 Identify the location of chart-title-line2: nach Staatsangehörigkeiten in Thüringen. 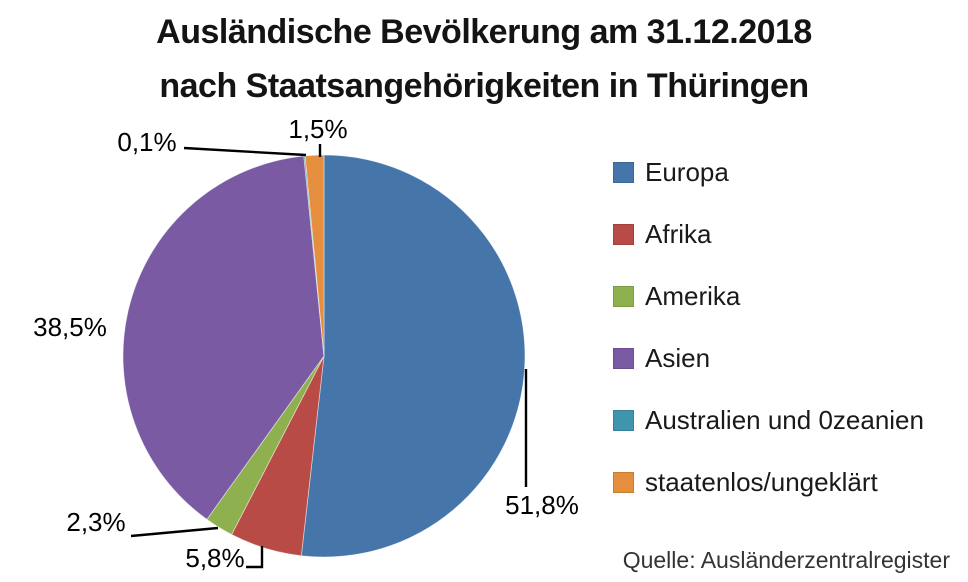
(484, 86).